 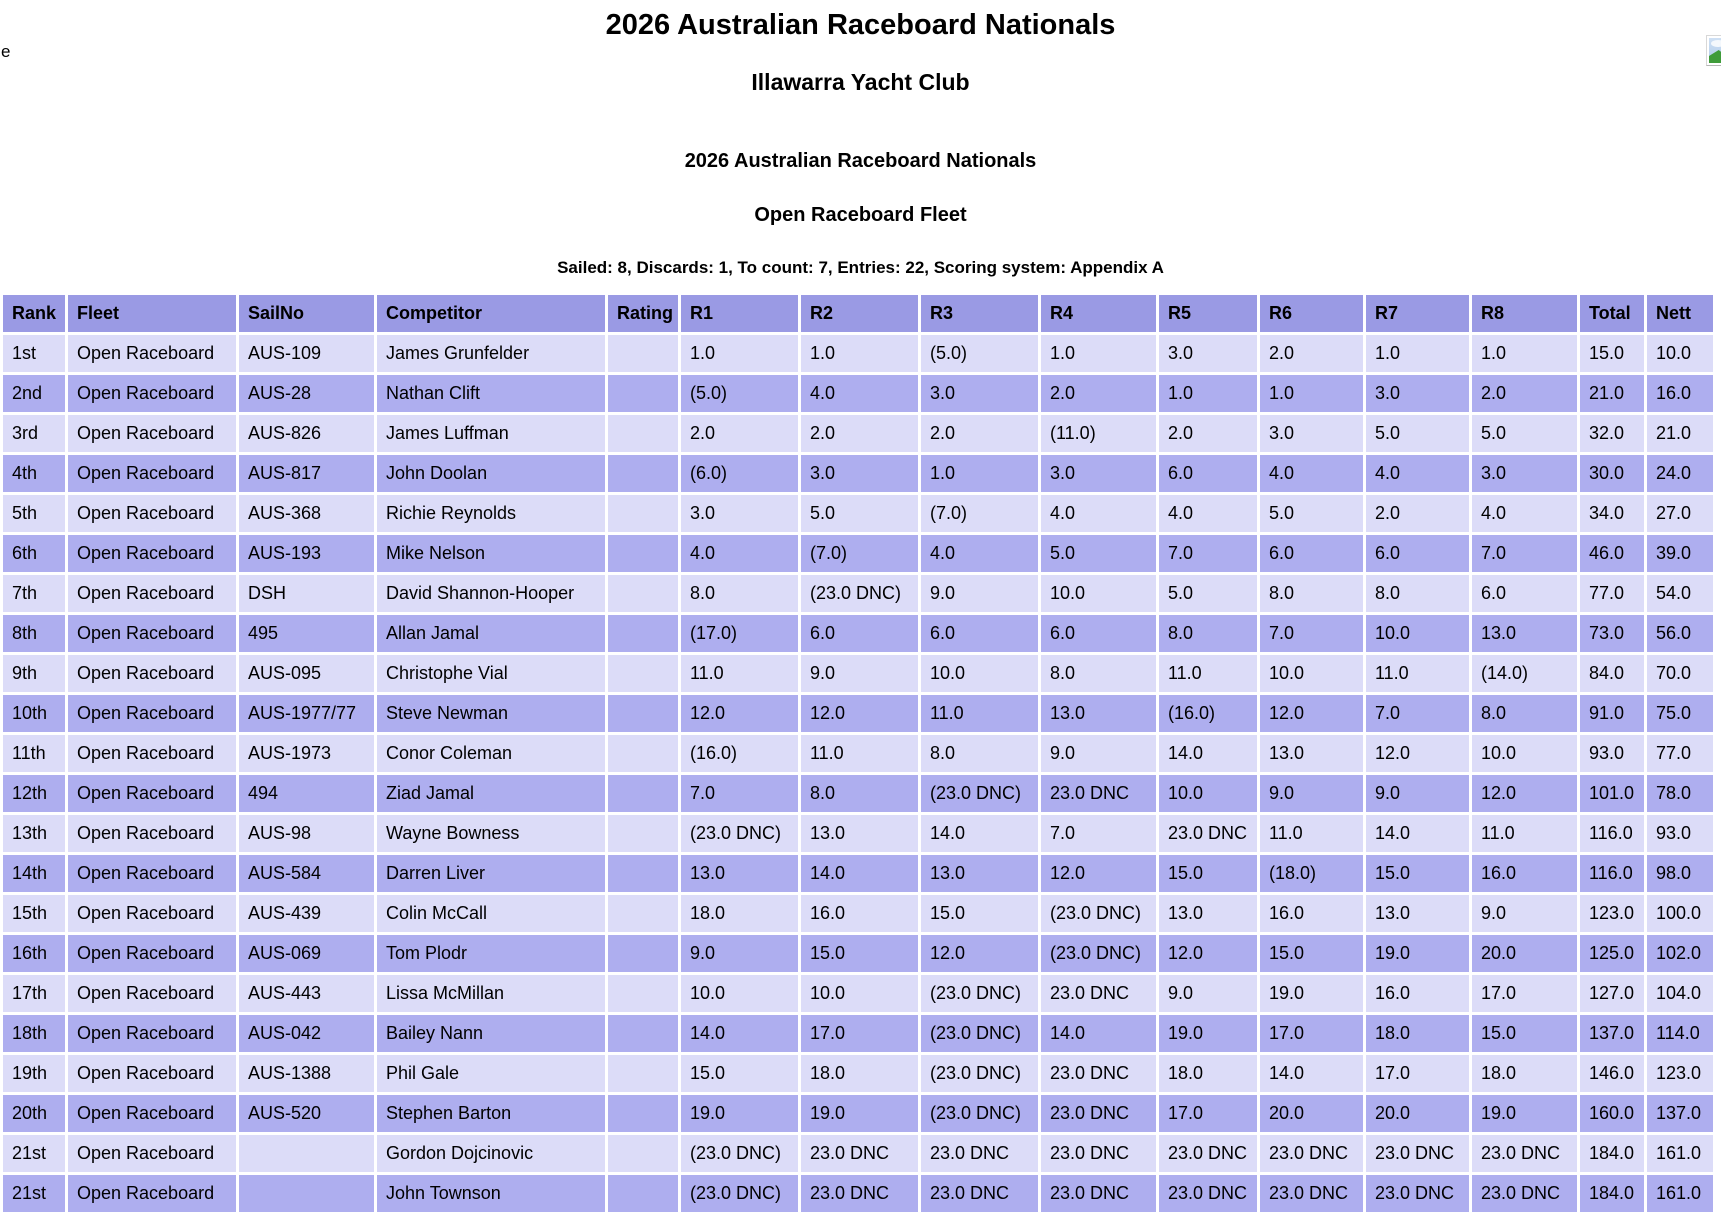 What do you see at coordinates (306, 393) in the screenshot?
I see `cell-sailno: AUS-28` at bounding box center [306, 393].